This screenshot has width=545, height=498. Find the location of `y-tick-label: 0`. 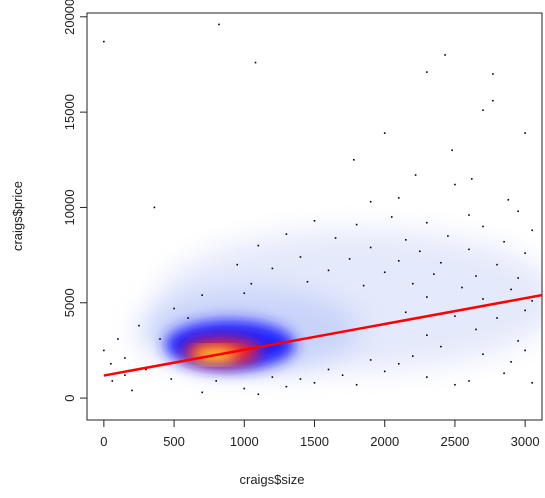

y-tick-label: 0 is located at coordinates (69, 397).